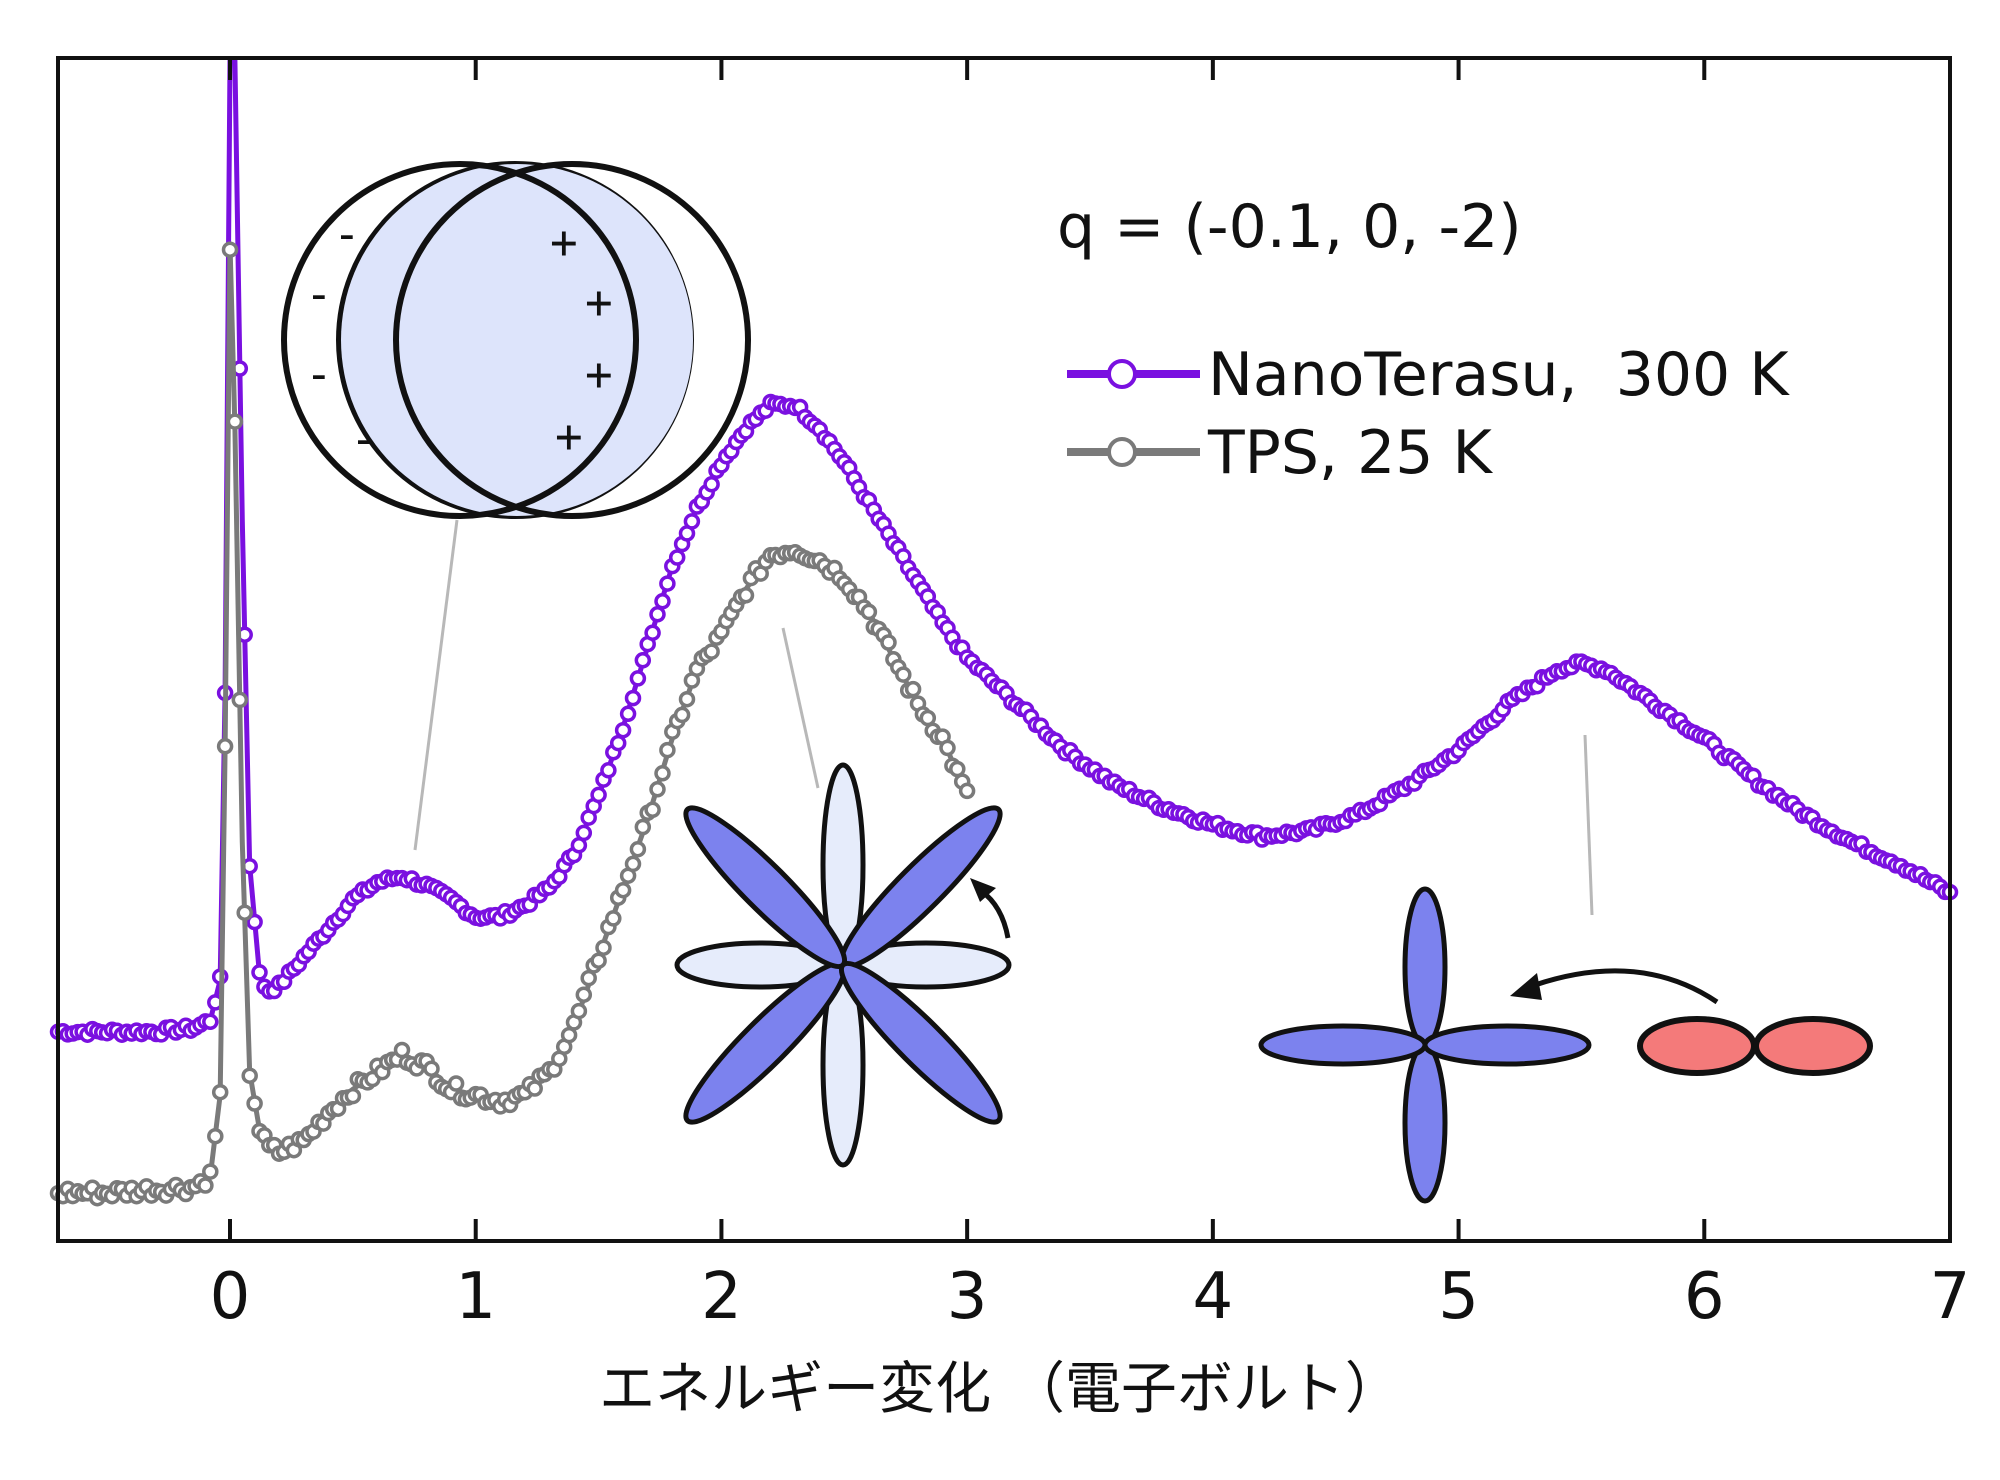 This screenshot has height=1480, width=2000. I want to click on inset-circle-back, so click(517, 340).